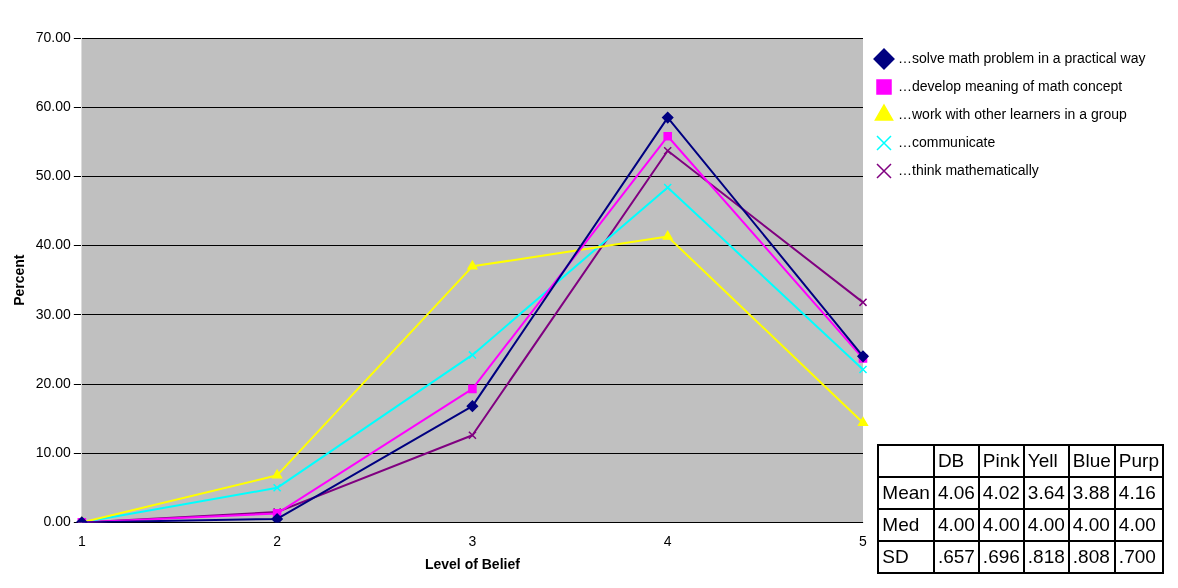  I want to click on legend-label: …communicate, so click(947, 141).